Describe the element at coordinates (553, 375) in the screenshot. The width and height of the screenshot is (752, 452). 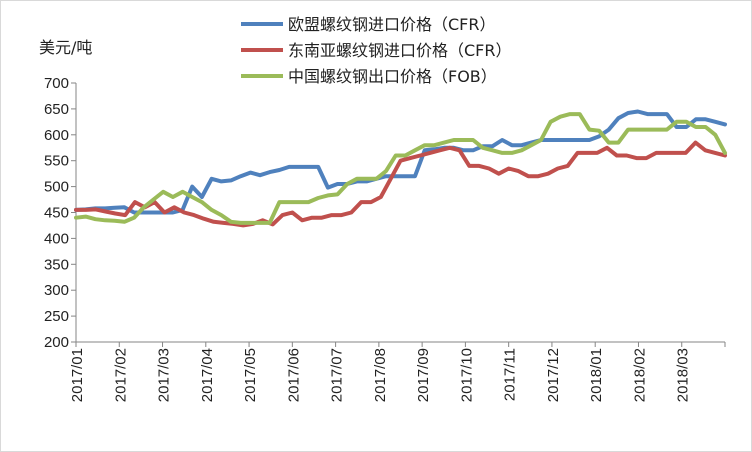
I see `x-tick-label: 2017/12` at that location.